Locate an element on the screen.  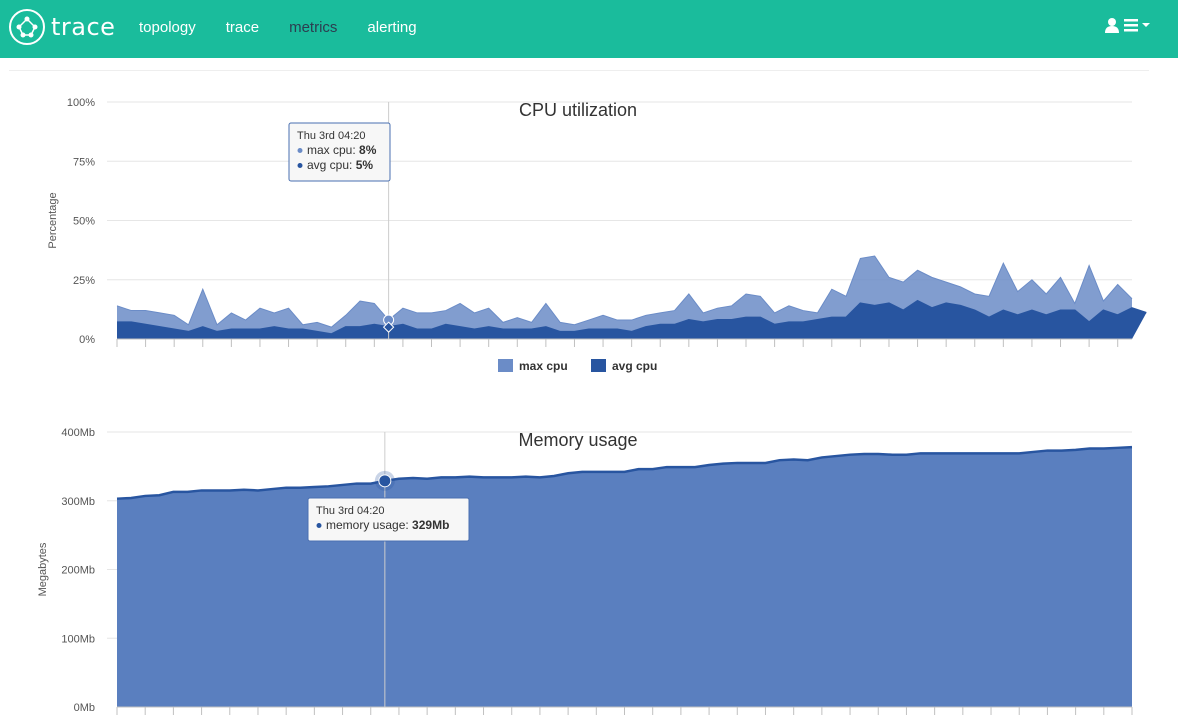
y-axis-label: Megabytes is located at coordinates (43, 569).